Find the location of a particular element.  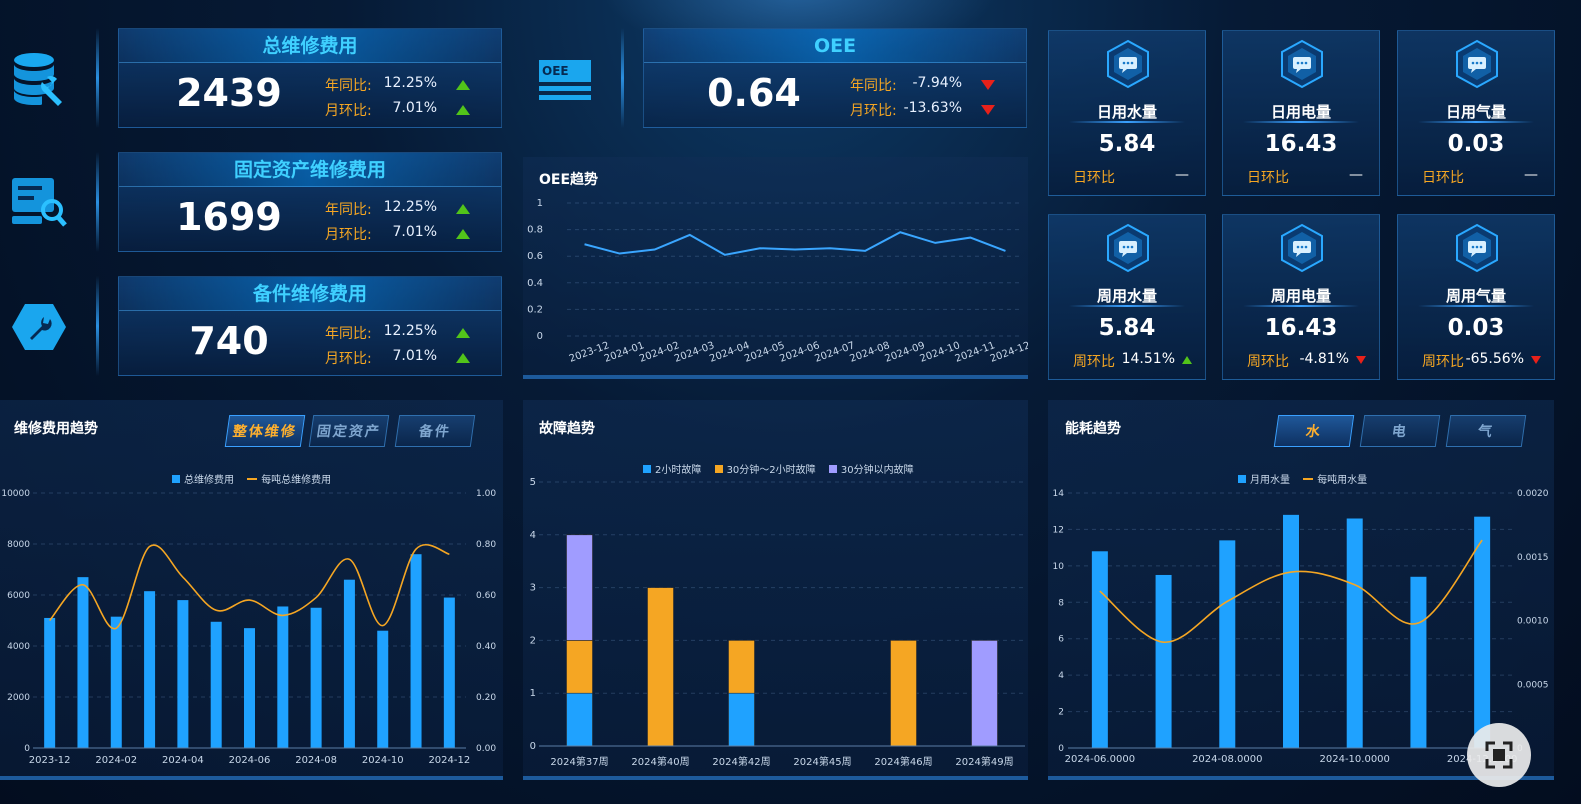

util-name: 日用水量 is located at coordinates (1126, 112).